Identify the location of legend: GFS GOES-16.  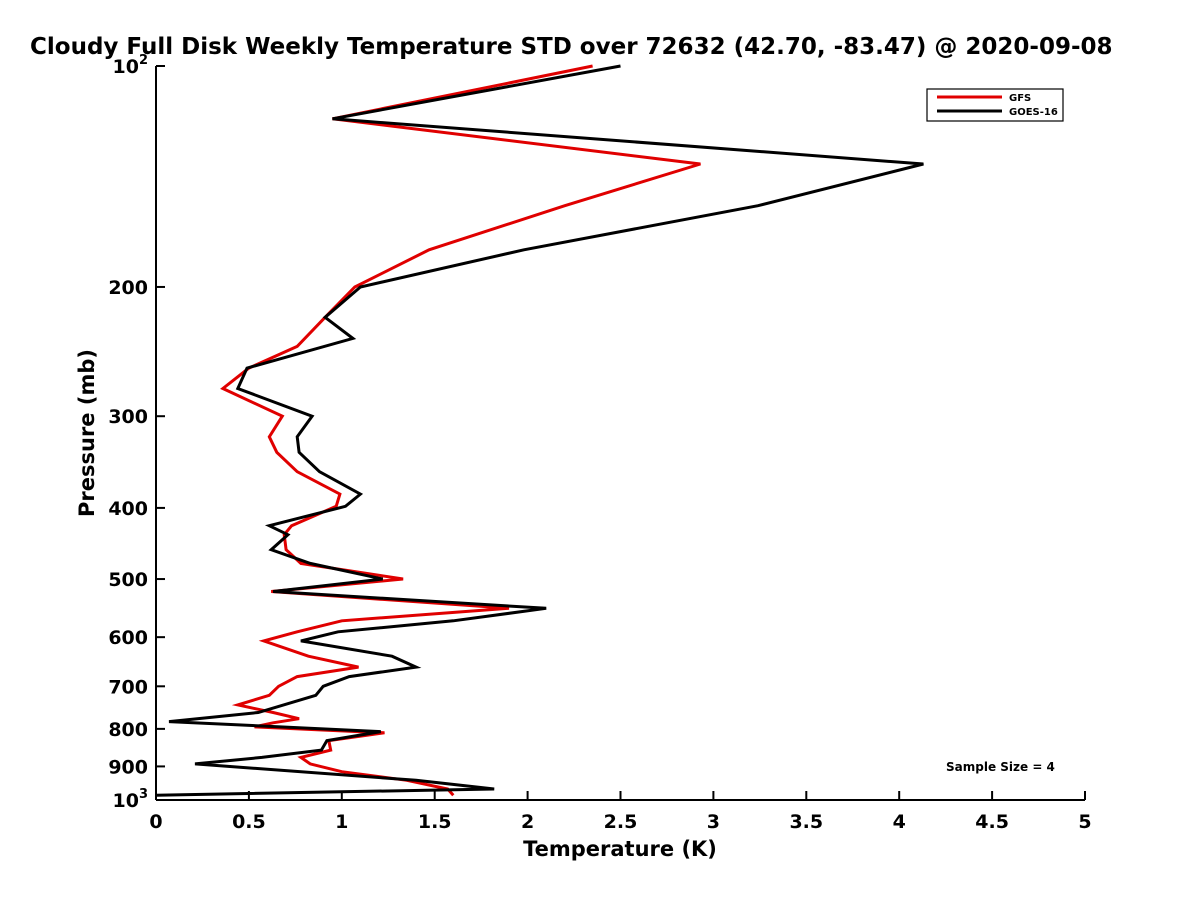
(995, 105).